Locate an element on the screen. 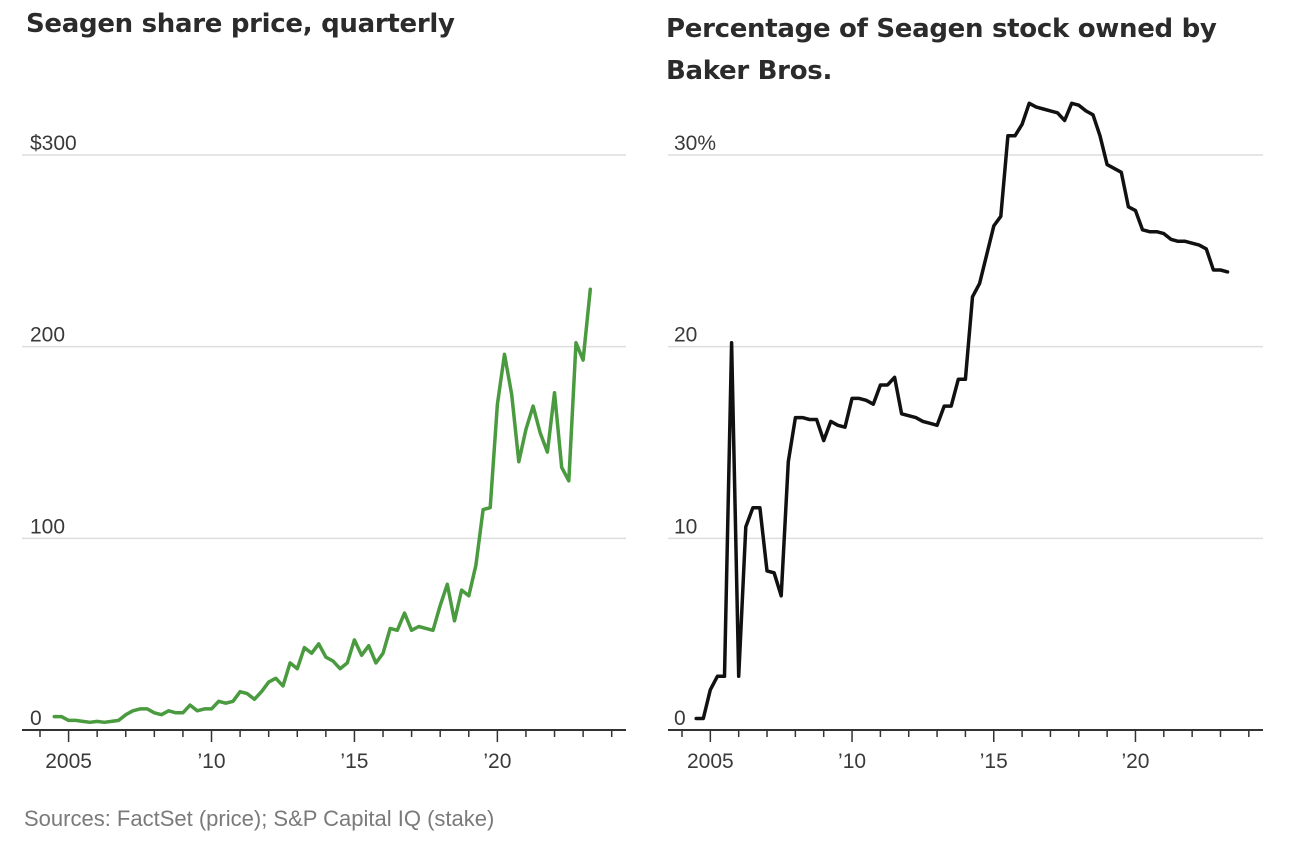  left-x-tick-label: ’15 is located at coordinates (354, 761).